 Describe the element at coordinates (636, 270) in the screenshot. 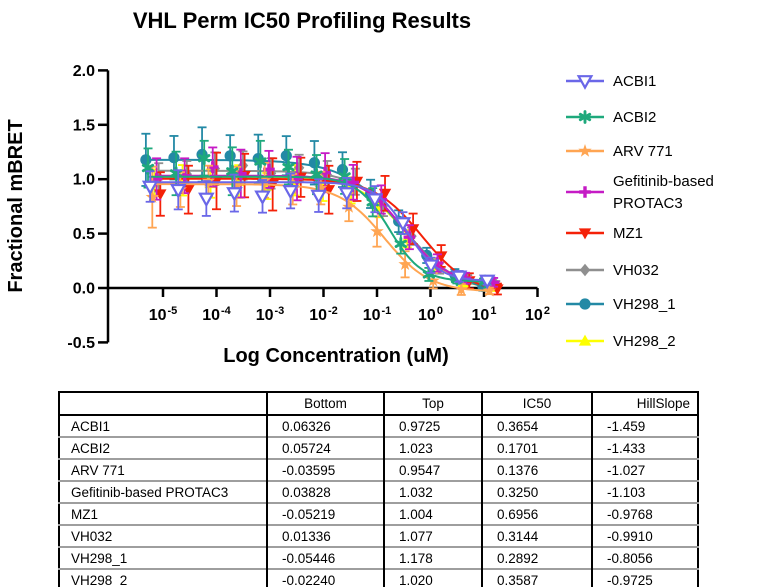

I see `legend-label: VH032` at that location.